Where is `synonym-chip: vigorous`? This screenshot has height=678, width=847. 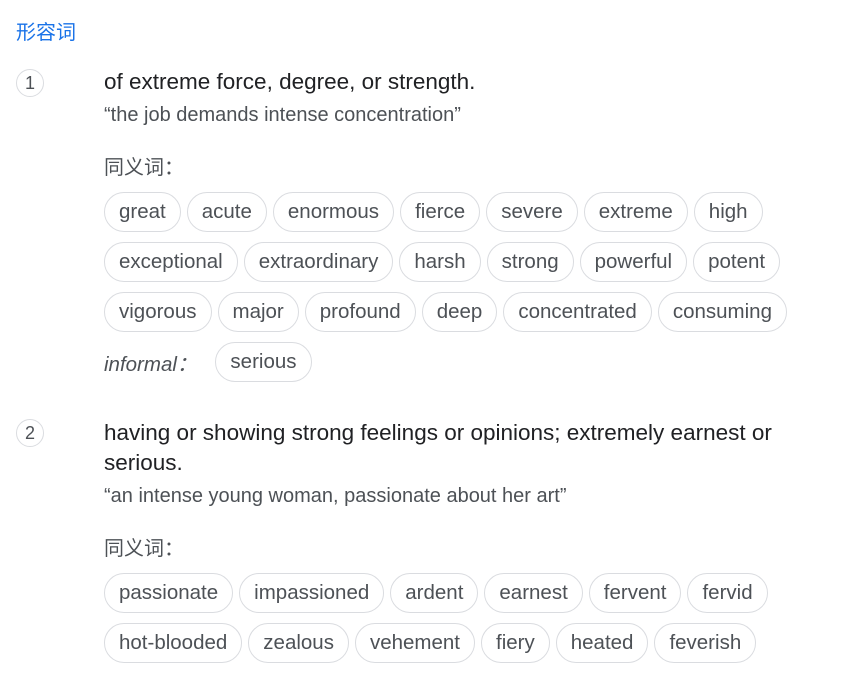
synonym-chip: vigorous is located at coordinates (158, 312).